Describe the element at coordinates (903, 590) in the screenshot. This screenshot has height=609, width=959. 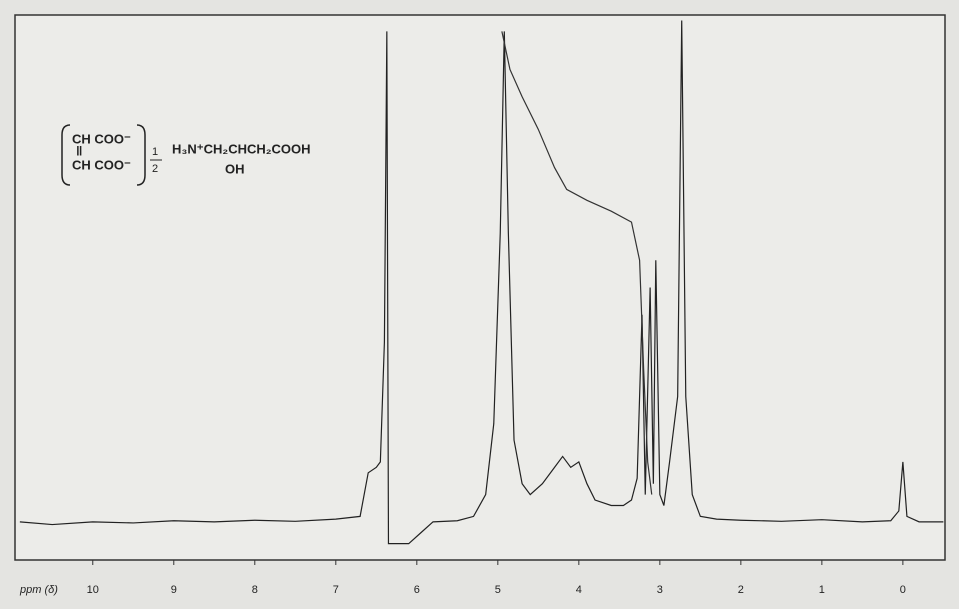
I see `x-tick-label: 0` at that location.